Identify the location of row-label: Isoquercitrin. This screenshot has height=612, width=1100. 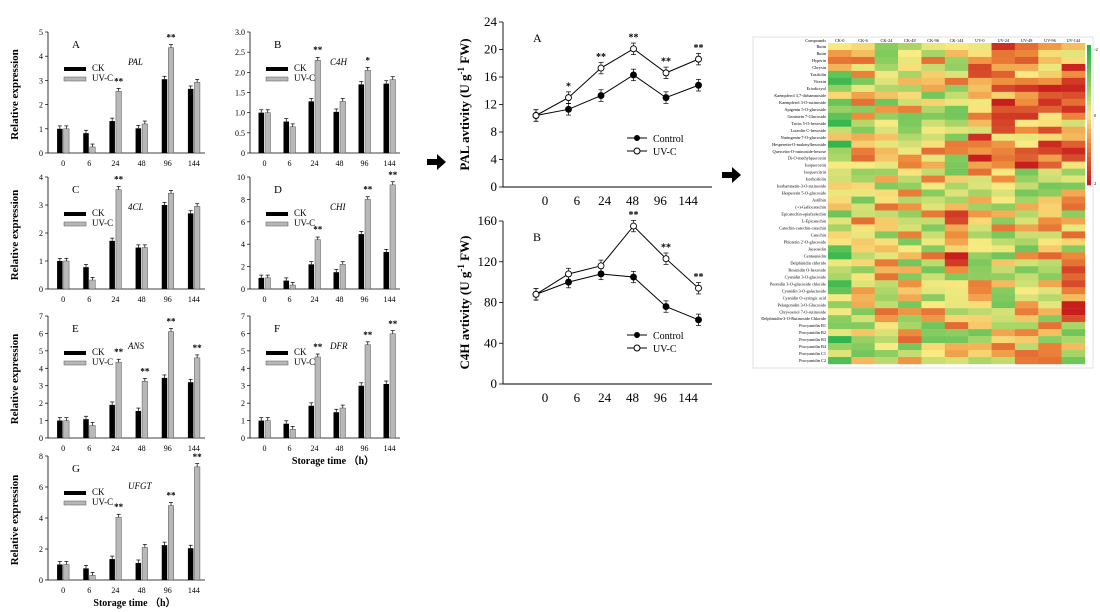
(815, 172).